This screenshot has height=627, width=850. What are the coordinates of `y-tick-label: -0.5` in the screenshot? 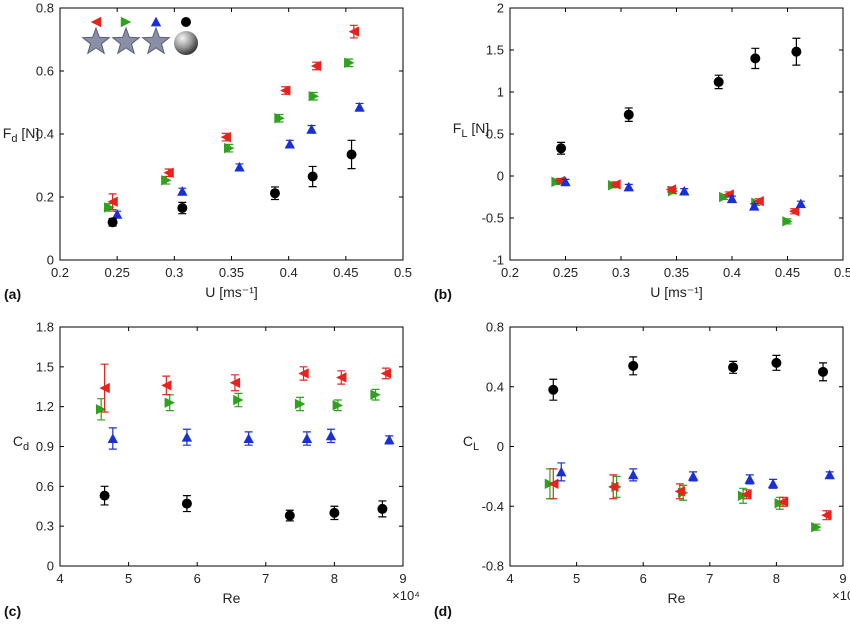 It's located at (493, 218).